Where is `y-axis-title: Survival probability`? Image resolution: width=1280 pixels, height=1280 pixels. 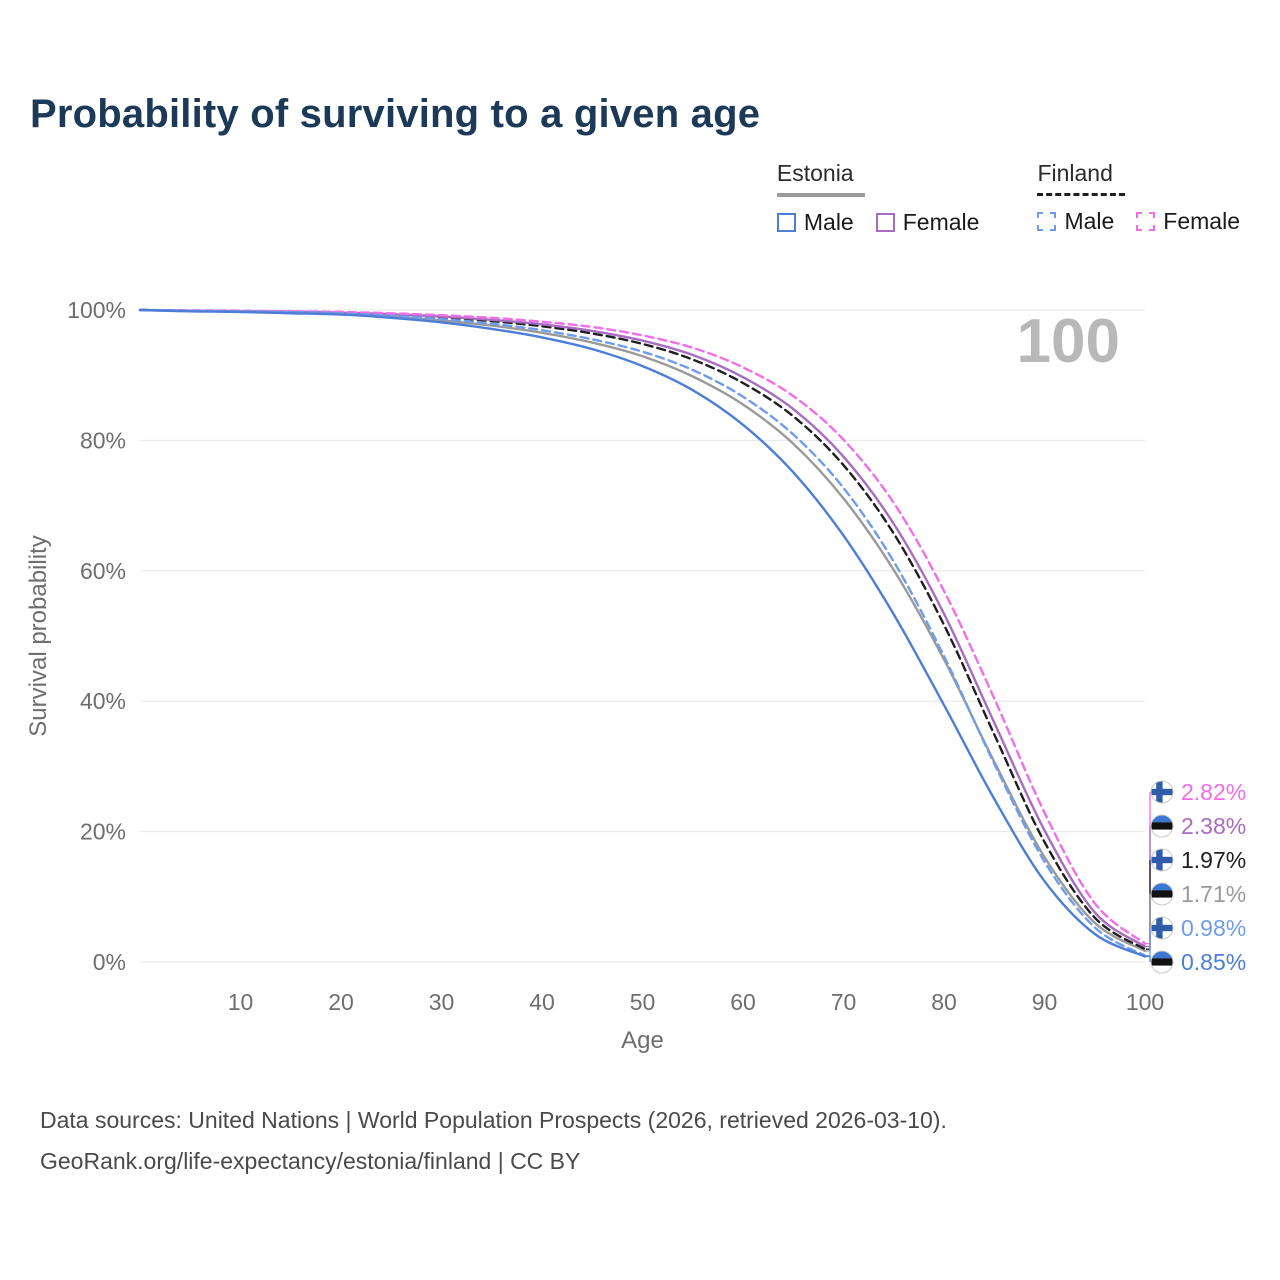
y-axis-title: Survival probability is located at coordinates (38, 635).